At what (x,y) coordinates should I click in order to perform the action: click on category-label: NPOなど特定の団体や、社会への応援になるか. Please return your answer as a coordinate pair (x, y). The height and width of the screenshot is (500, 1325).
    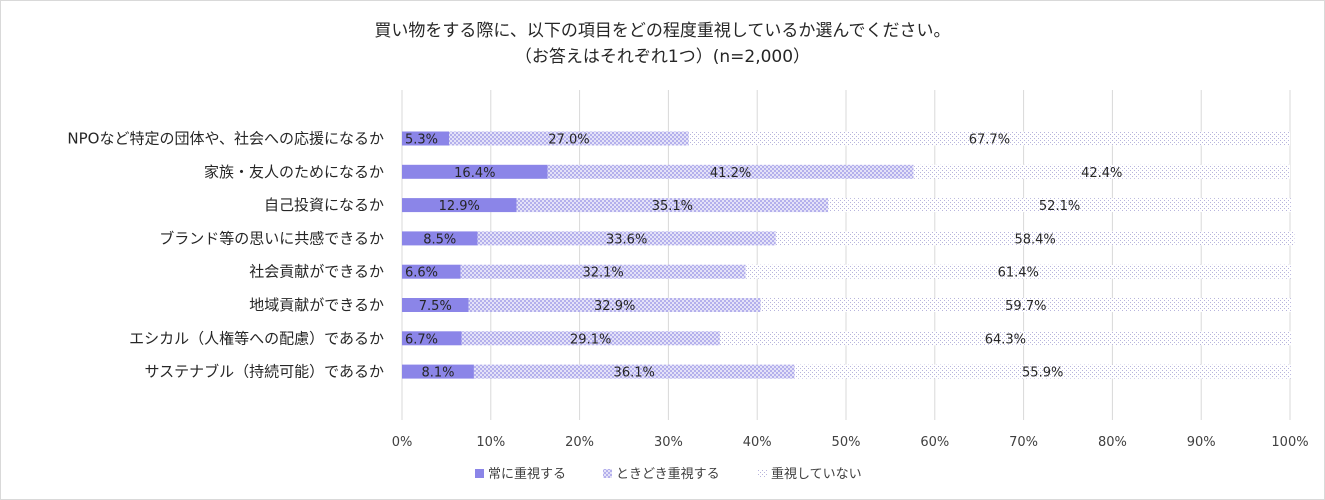
    Looking at the image, I should click on (225, 139).